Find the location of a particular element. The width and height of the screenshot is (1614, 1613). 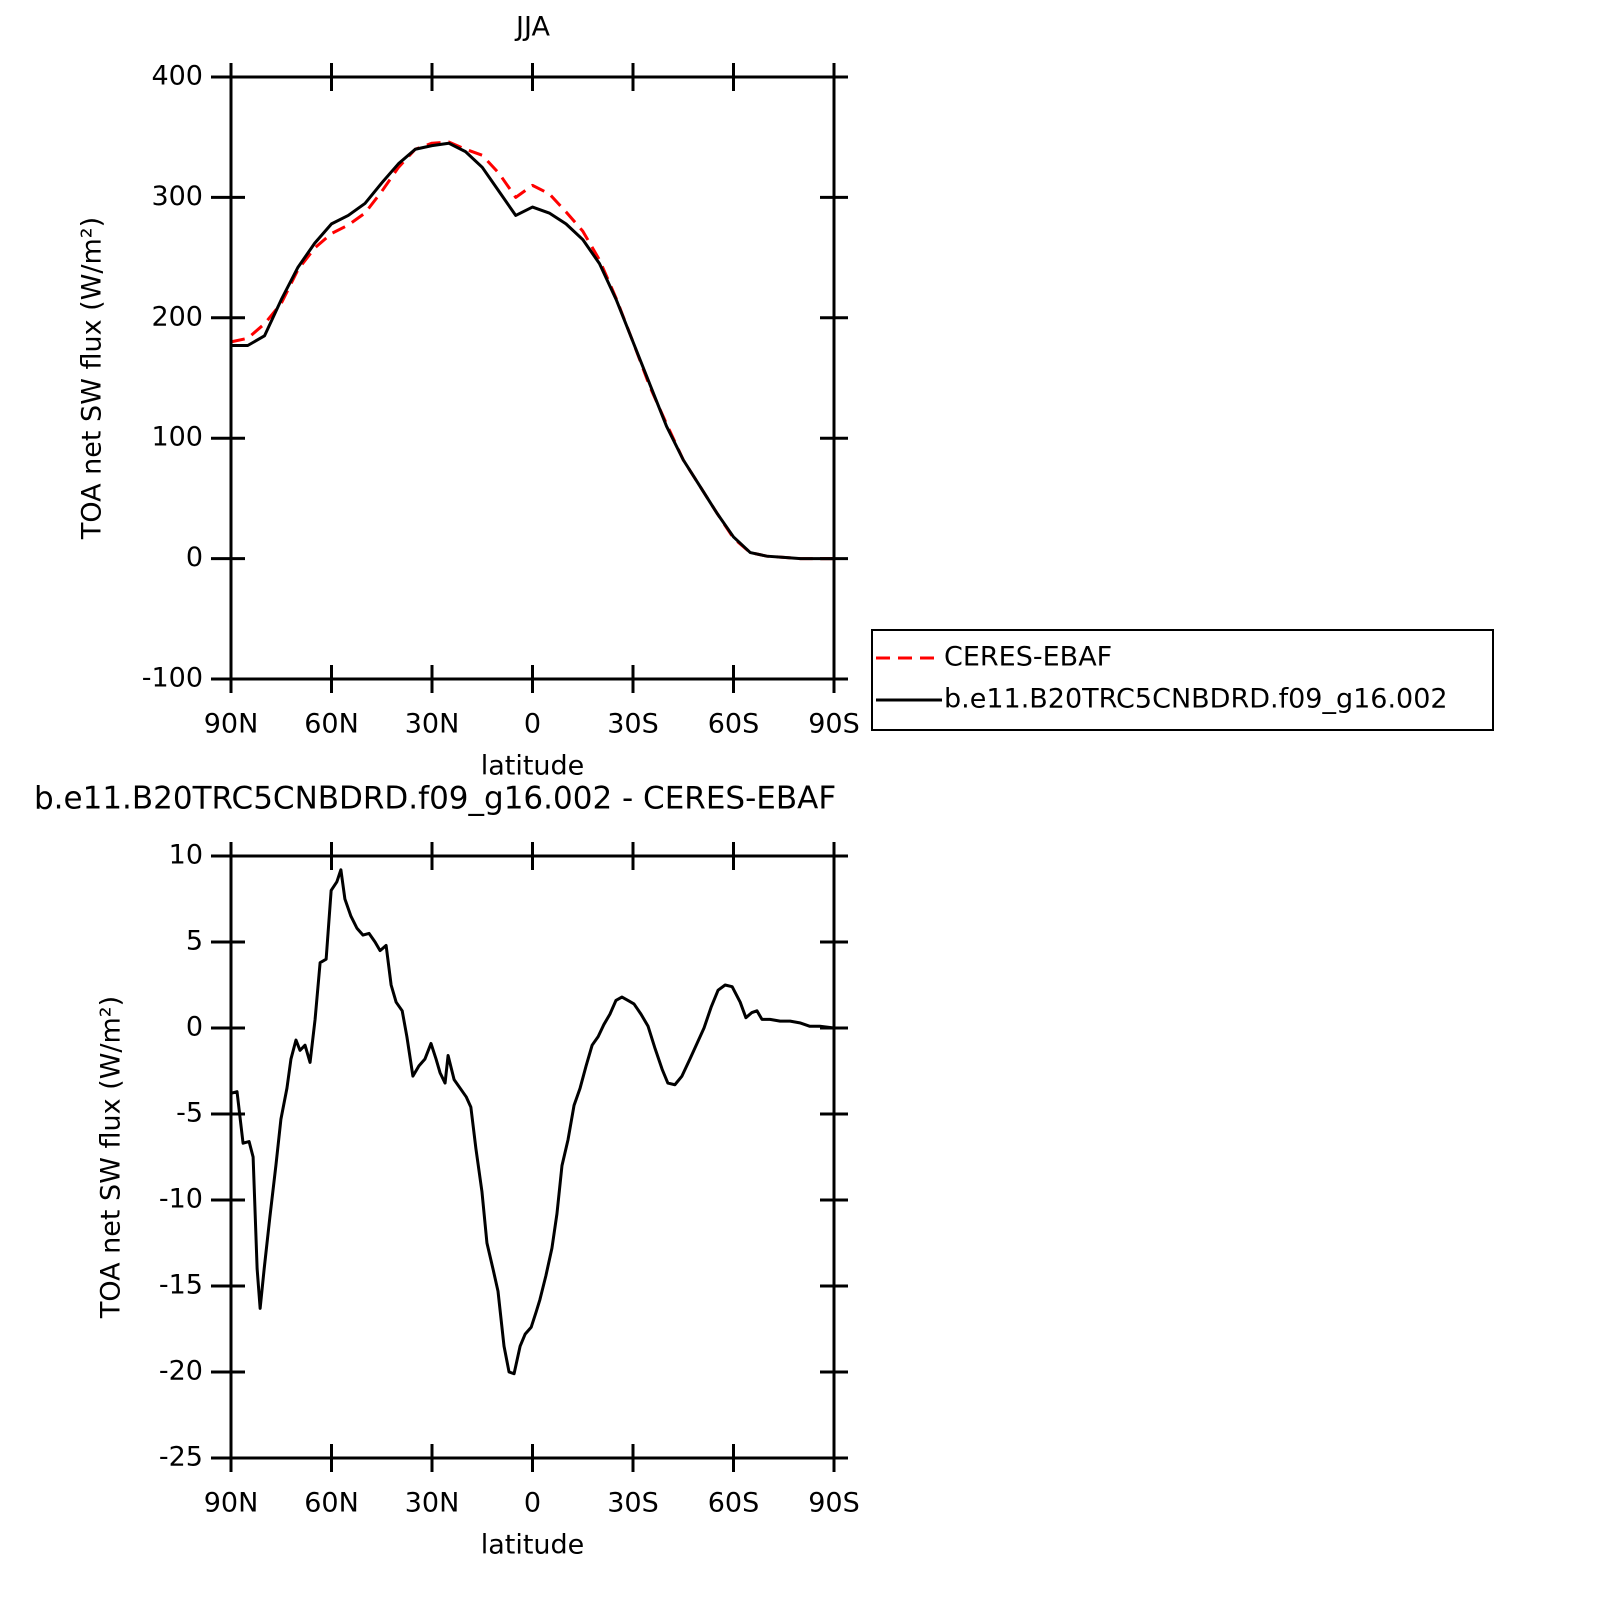

chart-title: JJA is located at coordinates (532, 27).